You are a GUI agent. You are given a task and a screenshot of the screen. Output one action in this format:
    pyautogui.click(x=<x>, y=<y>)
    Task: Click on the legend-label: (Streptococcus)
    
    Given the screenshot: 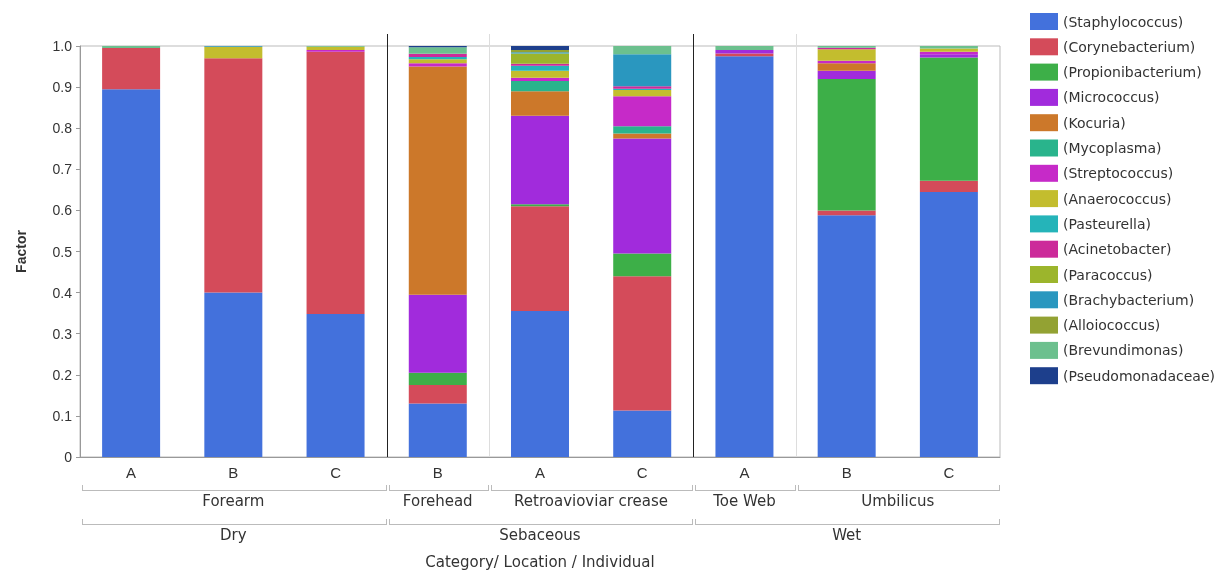 What is the action you would take?
    pyautogui.click(x=1118, y=173)
    